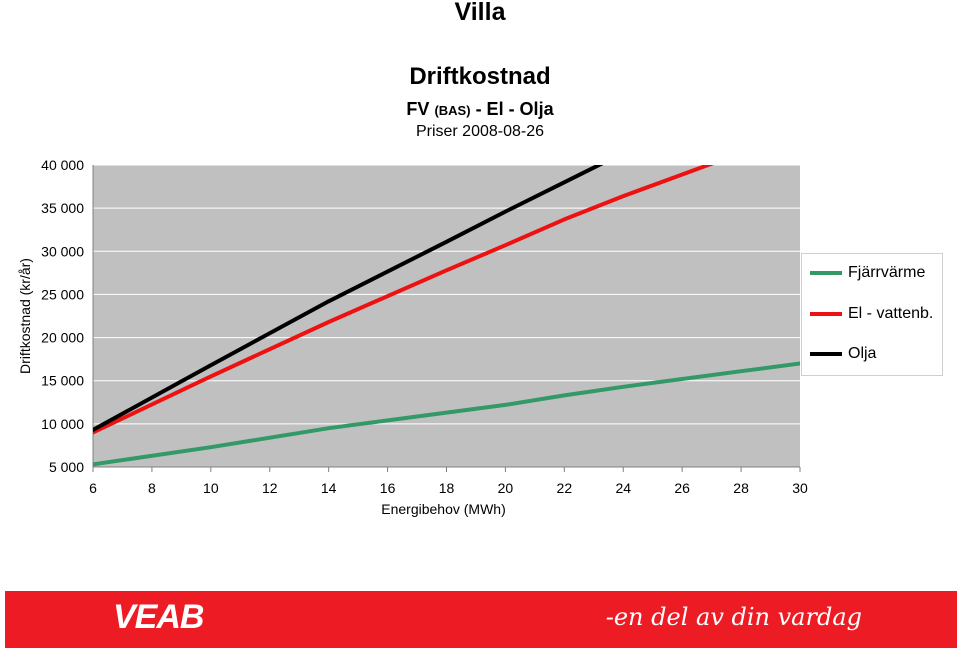 Image resolution: width=960 pixels, height=648 pixels. Describe the element at coordinates (329, 488) in the screenshot. I see `x-tick-label: 14` at that location.